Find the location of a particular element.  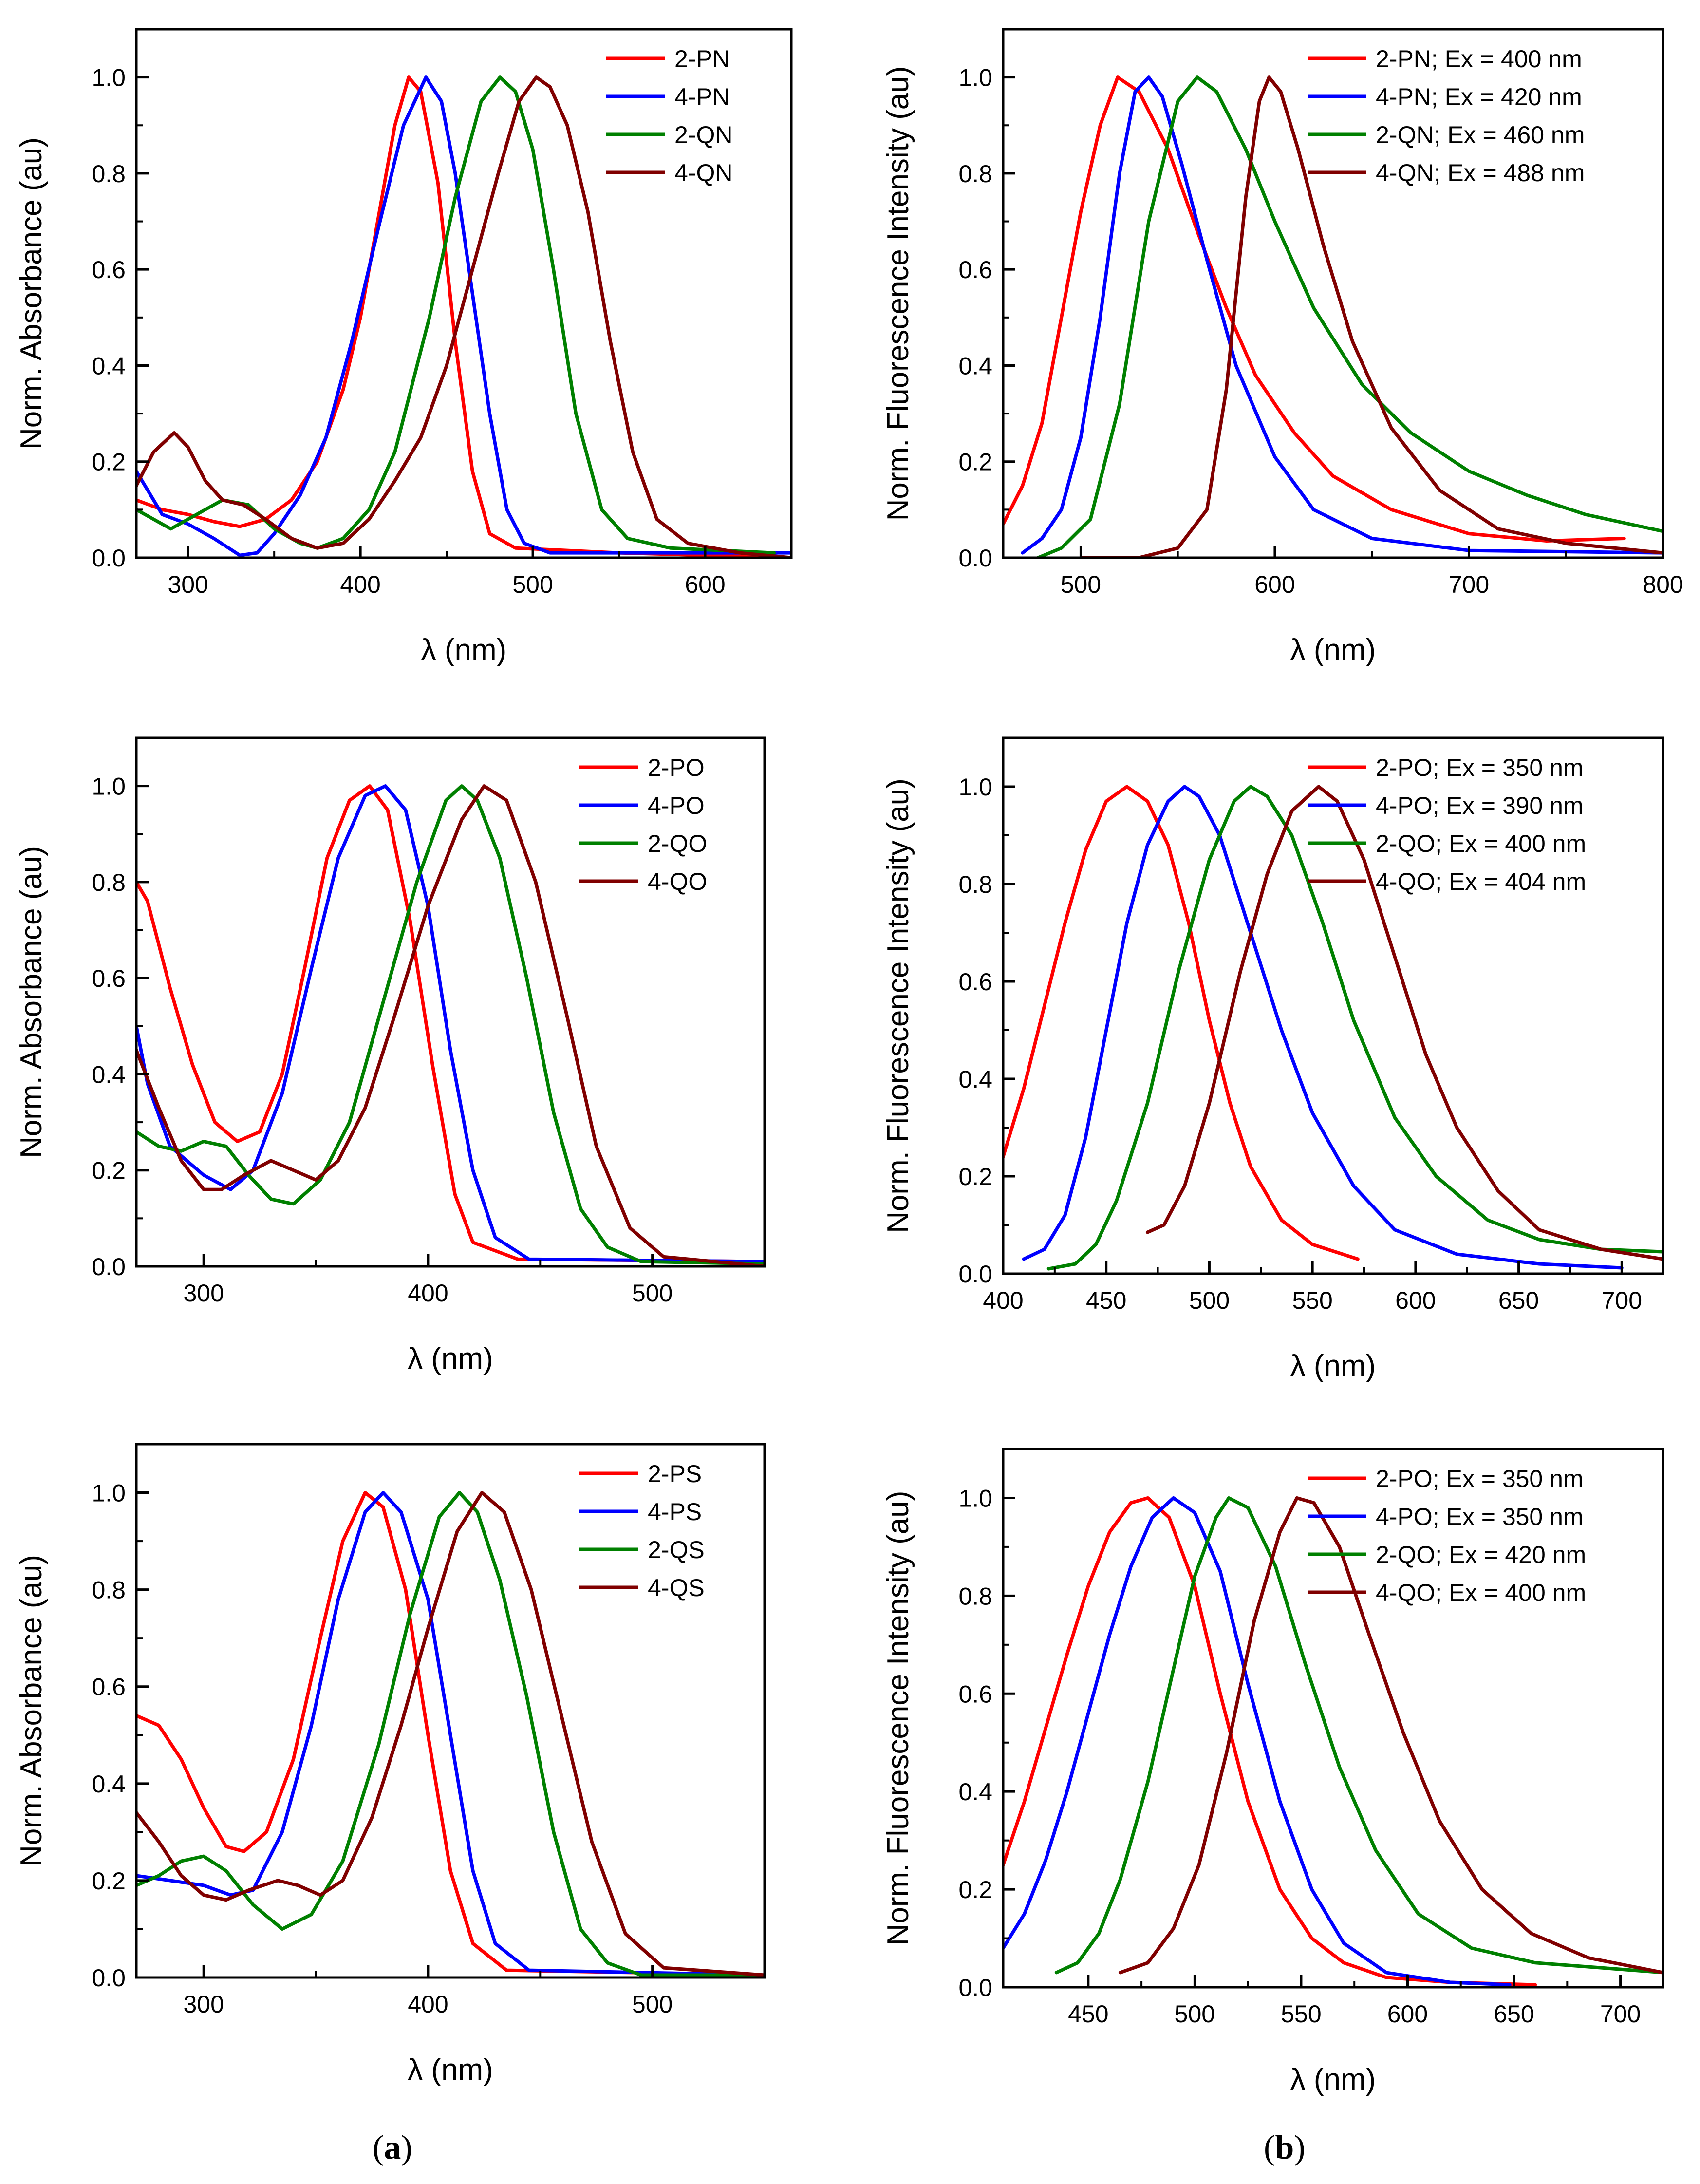

legend: 2-PO 4-PO 2-QO 4-QO is located at coordinates (643, 824).